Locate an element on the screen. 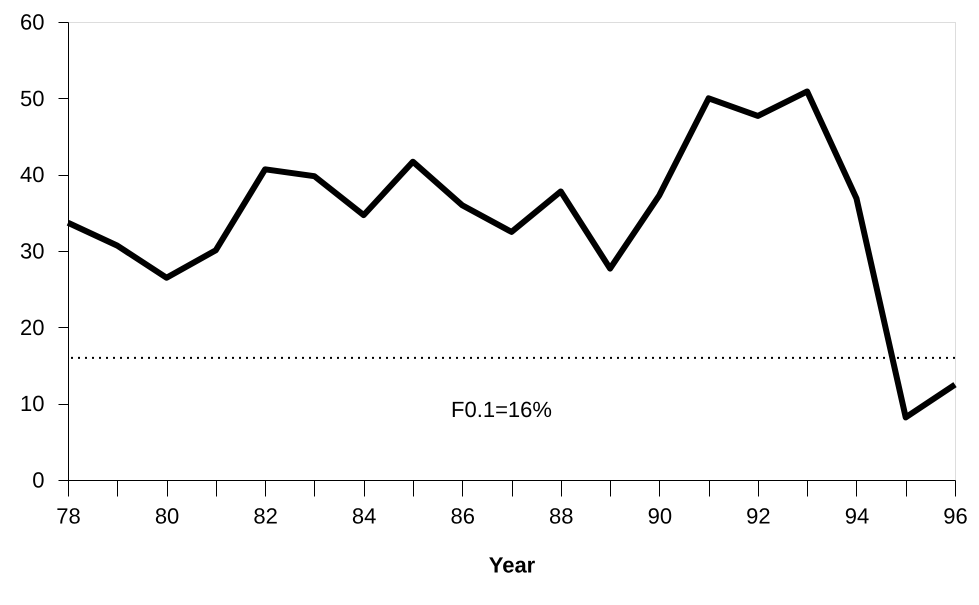 Image resolution: width=979 pixels, height=605 pixels. x-tick-label: 90 is located at coordinates (660, 516).